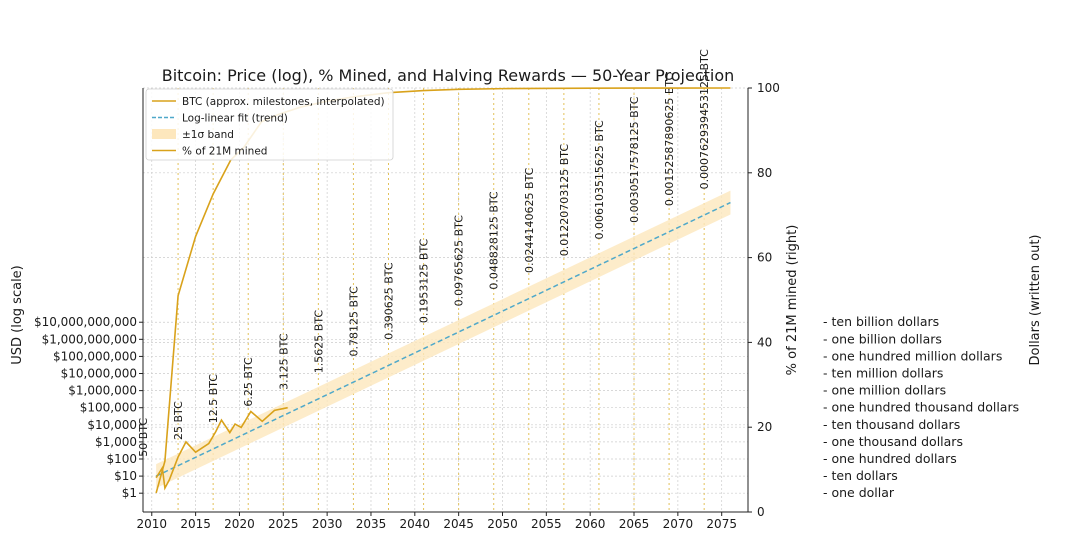 The width and height of the screenshot is (1080, 540). What do you see at coordinates (283, 102) in the screenshot?
I see `legend-label: BTC (approx. milestones, interpolated)` at bounding box center [283, 102].